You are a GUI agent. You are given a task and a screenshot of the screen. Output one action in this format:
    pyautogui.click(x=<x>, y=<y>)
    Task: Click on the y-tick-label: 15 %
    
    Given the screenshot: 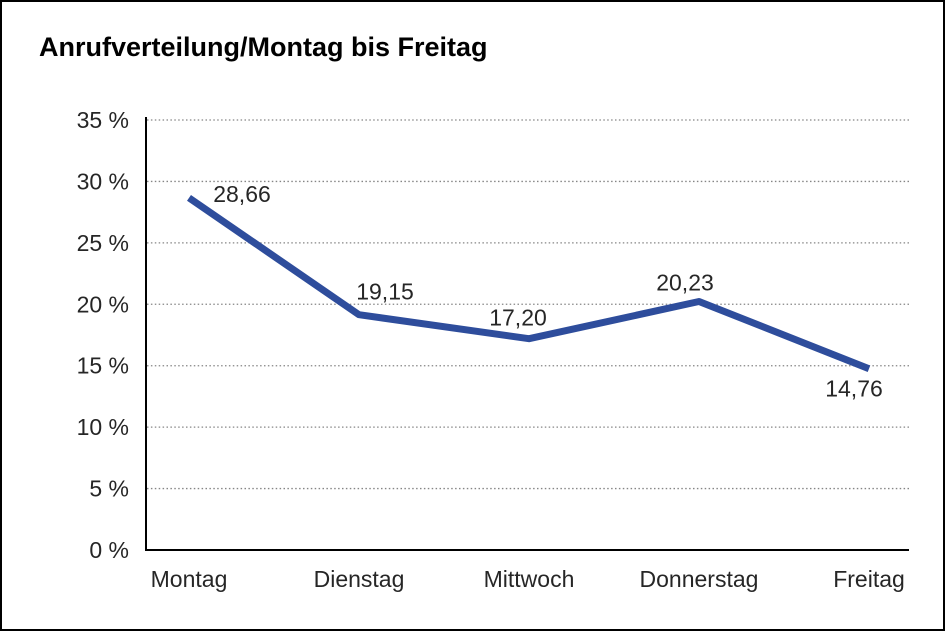 What is the action you would take?
    pyautogui.click(x=103, y=366)
    